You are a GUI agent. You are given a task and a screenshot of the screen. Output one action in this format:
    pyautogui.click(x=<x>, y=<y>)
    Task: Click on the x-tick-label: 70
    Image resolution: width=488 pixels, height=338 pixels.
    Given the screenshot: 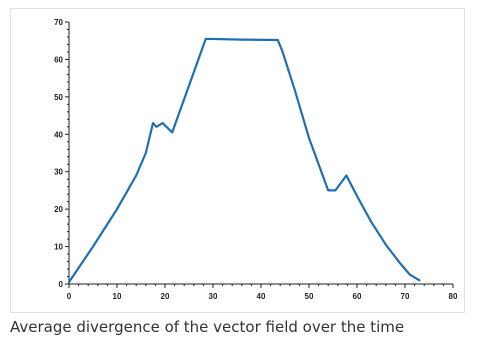 What is the action you would take?
    pyautogui.click(x=405, y=296)
    